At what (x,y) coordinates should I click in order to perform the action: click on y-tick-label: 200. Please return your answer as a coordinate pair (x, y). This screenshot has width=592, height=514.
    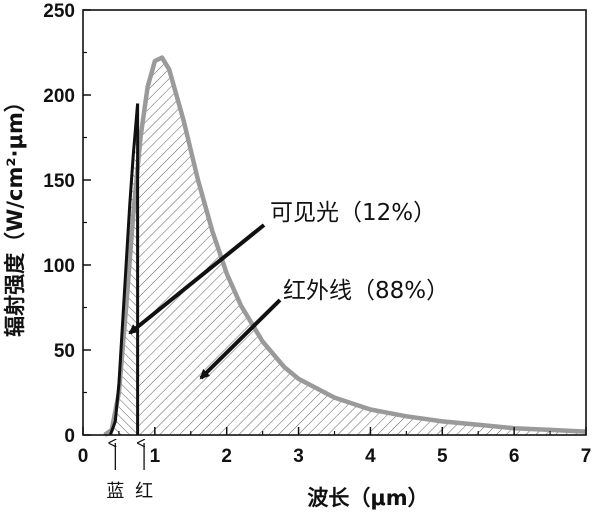
    Looking at the image, I should click on (59, 96).